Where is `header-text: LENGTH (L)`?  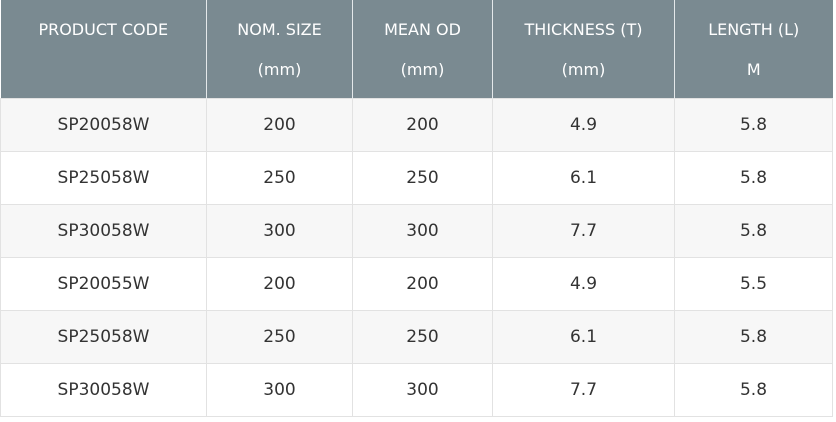 header-text: LENGTH (L) is located at coordinates (754, 29).